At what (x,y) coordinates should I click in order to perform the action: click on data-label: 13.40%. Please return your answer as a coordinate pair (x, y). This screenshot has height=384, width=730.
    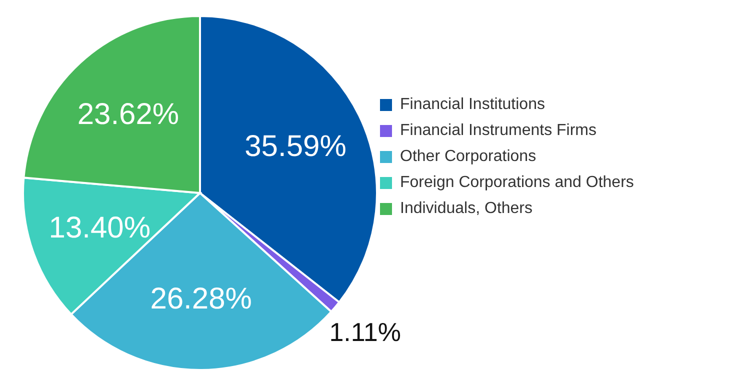
    Looking at the image, I should click on (99, 227).